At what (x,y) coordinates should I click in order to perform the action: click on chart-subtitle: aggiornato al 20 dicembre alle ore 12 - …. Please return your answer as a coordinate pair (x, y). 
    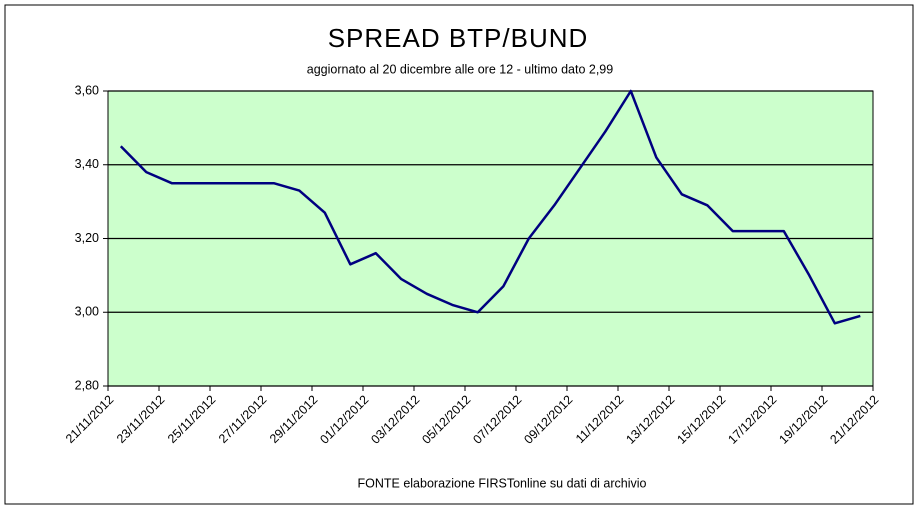
    Looking at the image, I should click on (460, 69).